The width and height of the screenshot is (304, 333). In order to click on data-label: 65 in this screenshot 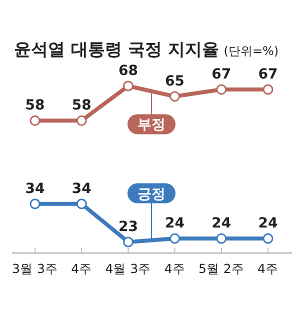, I will do `click(175, 81)`.